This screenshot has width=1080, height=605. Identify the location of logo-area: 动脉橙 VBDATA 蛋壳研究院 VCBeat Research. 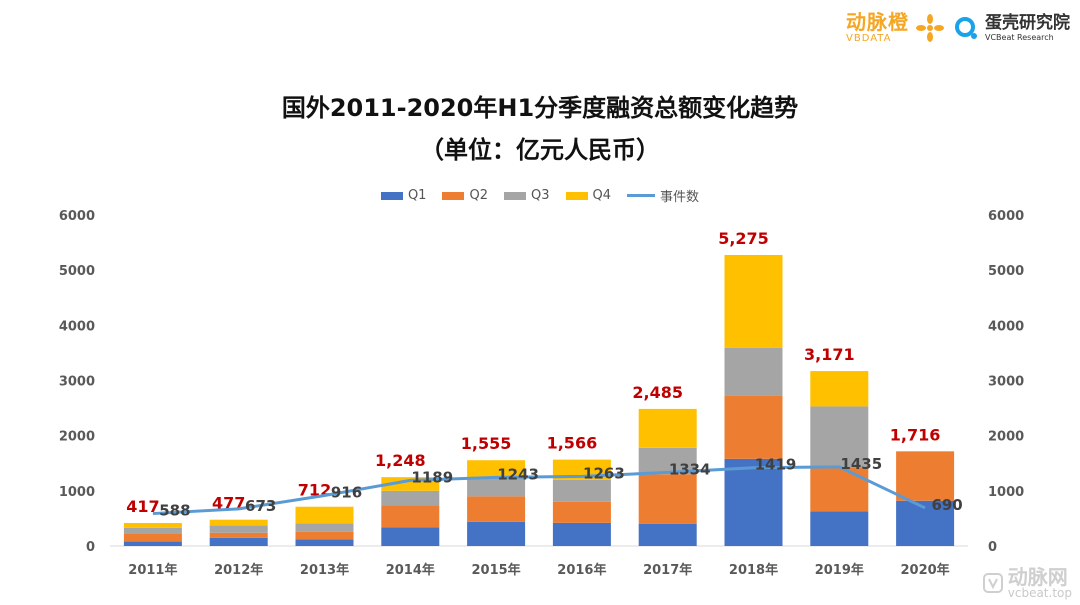
(958, 28).